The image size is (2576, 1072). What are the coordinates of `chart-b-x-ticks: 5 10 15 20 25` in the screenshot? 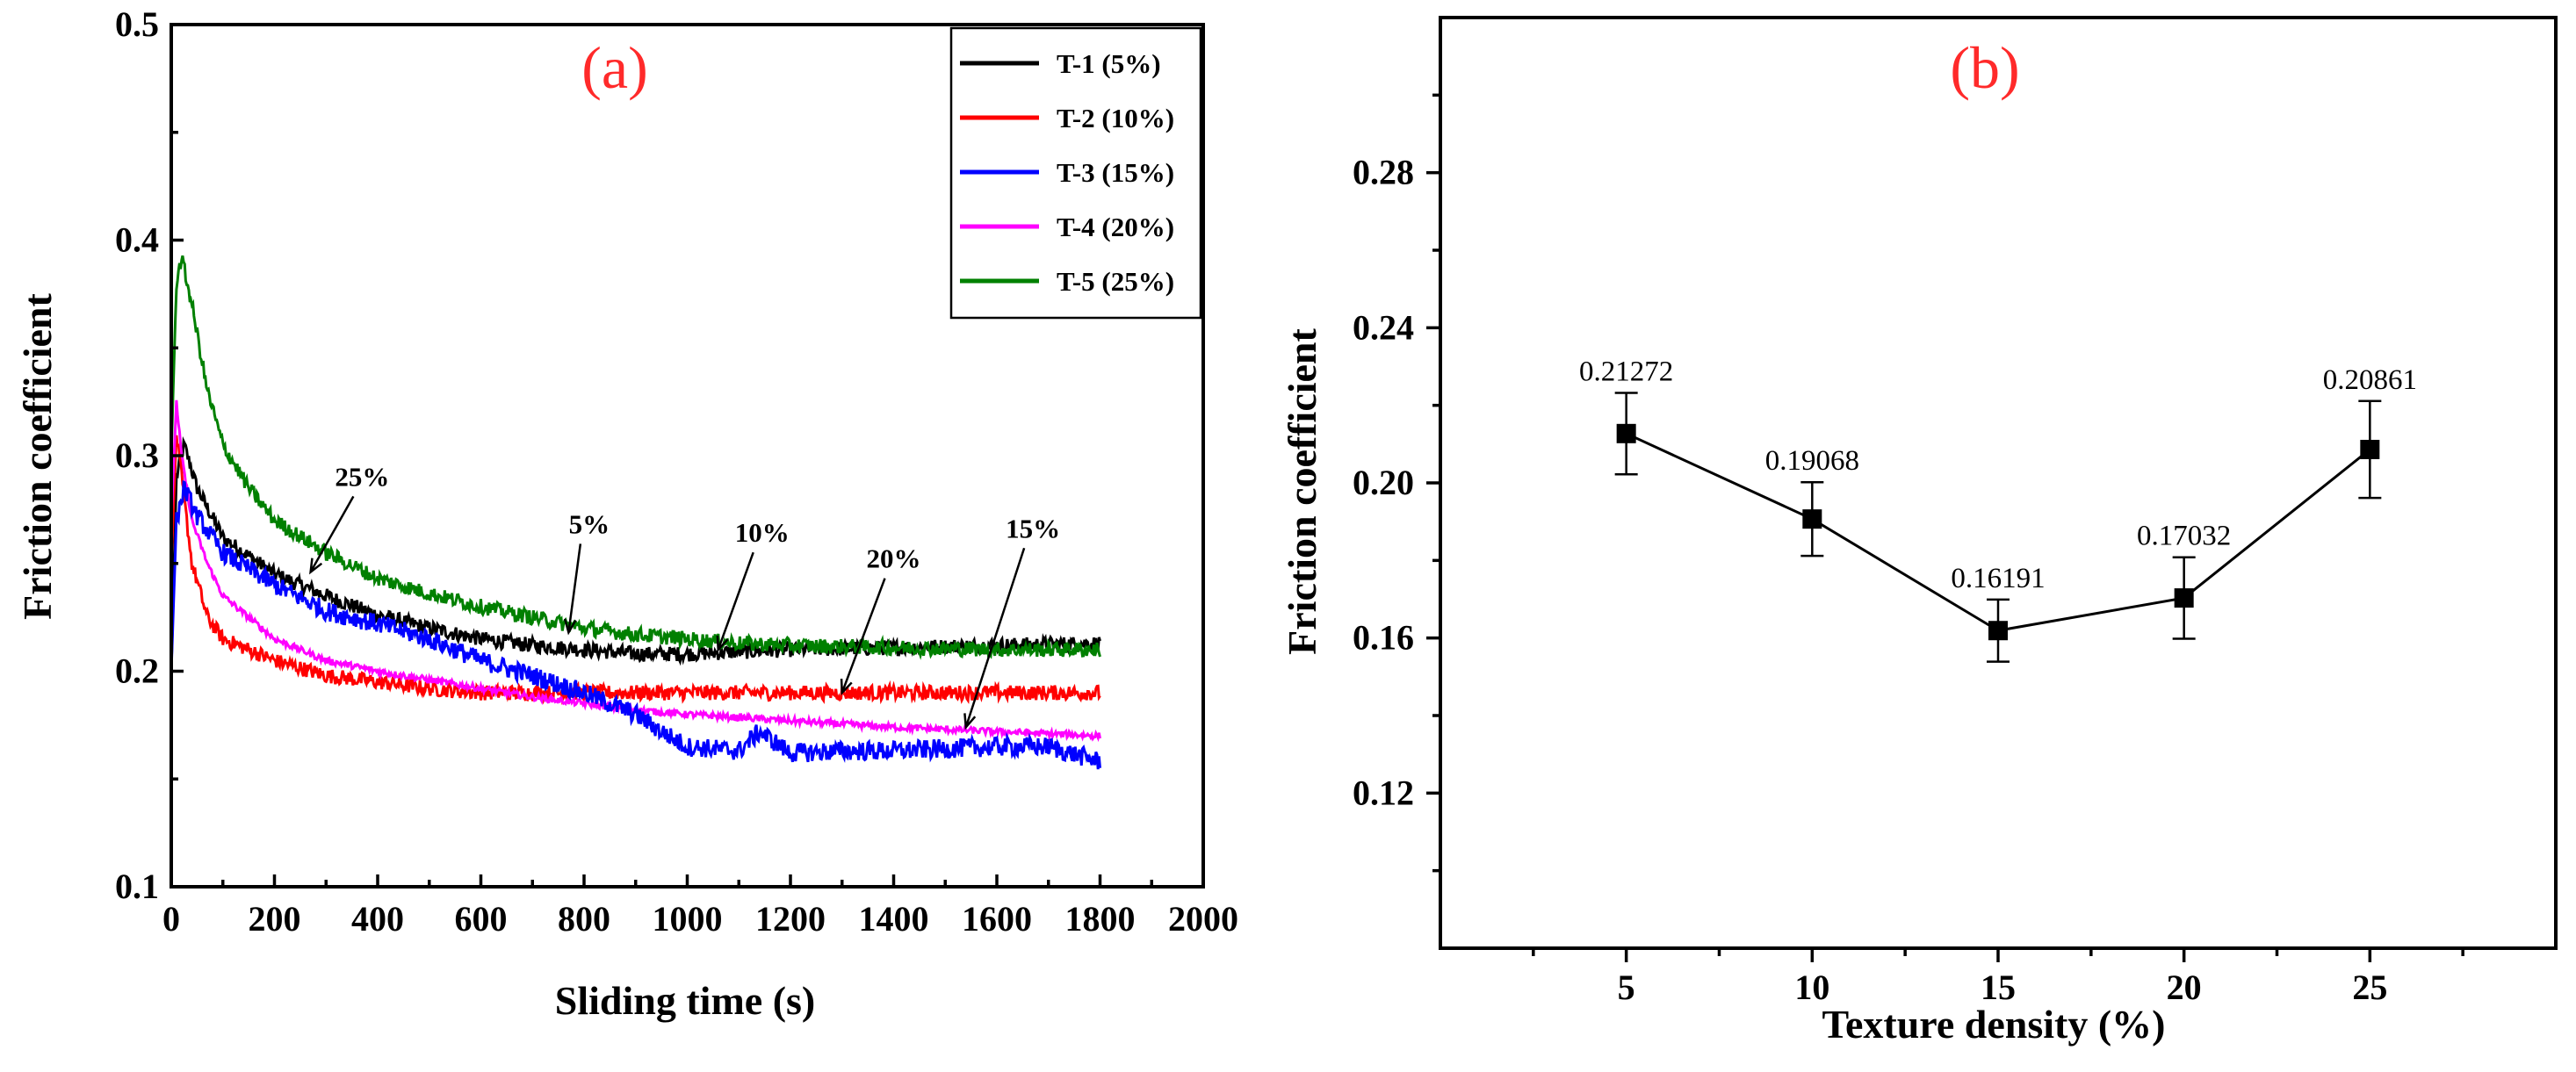 It's located at (1998, 977).